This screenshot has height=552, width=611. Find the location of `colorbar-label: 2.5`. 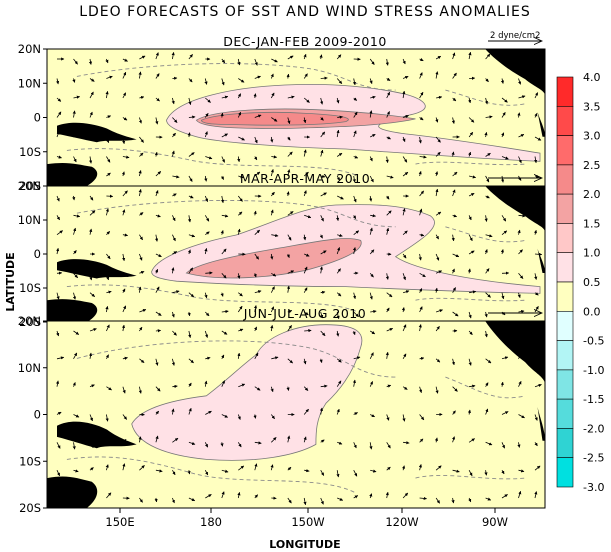

colorbar-label: 2.5 is located at coordinates (592, 165).